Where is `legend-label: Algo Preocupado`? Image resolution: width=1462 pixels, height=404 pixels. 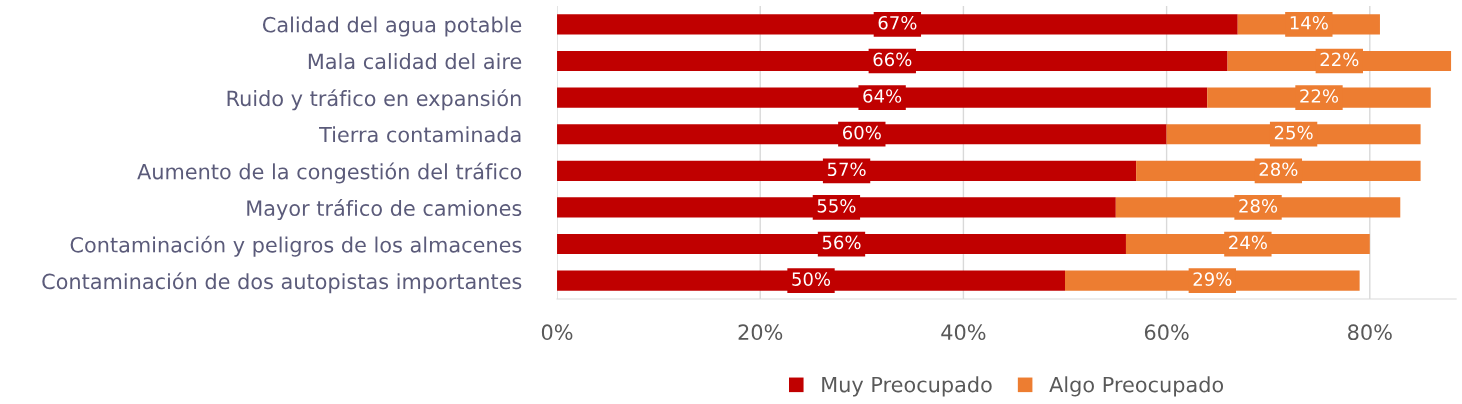 legend-label: Algo Preocupado is located at coordinates (1136, 386).